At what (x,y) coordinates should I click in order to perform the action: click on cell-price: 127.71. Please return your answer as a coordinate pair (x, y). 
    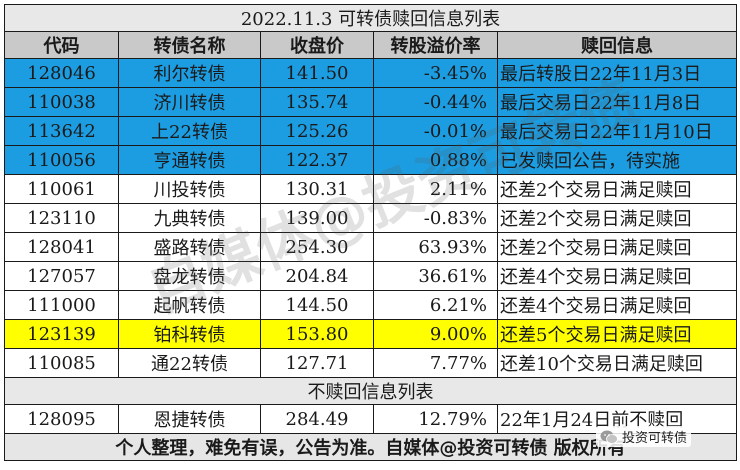
    Looking at the image, I should click on (317, 363).